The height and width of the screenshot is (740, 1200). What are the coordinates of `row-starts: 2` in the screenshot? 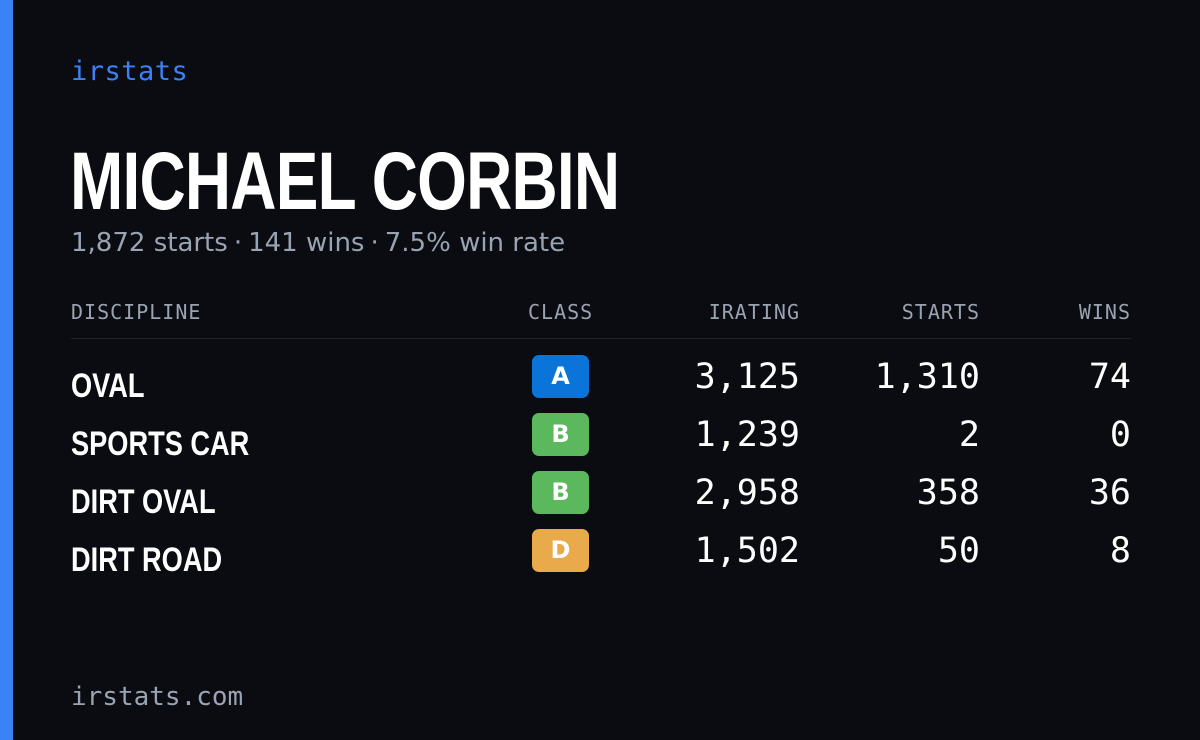 It's located at (969, 435).